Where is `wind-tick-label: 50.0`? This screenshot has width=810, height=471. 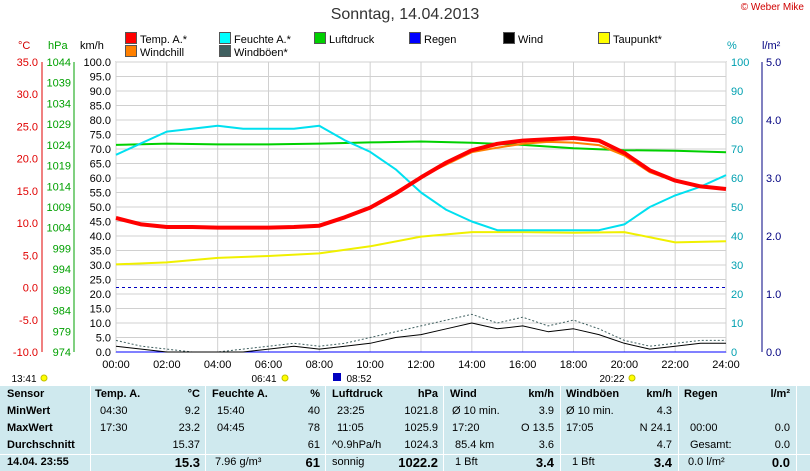 wind-tick-label: 50.0 is located at coordinates (100, 208).